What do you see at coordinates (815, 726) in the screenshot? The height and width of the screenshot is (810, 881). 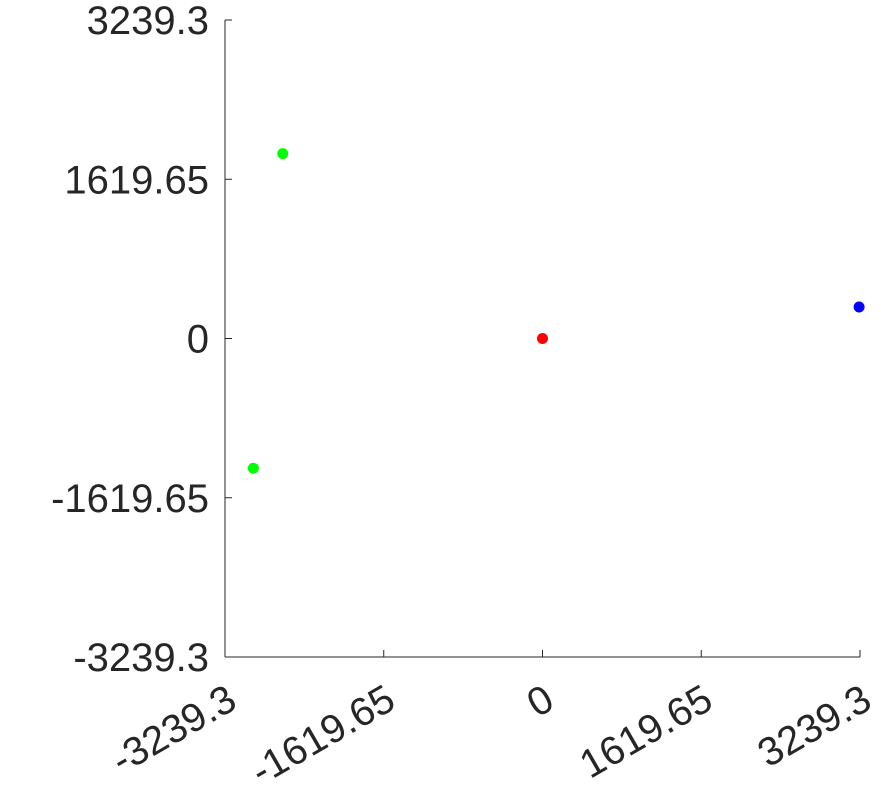 I see `x-tick-label: 3239.3` at bounding box center [815, 726].